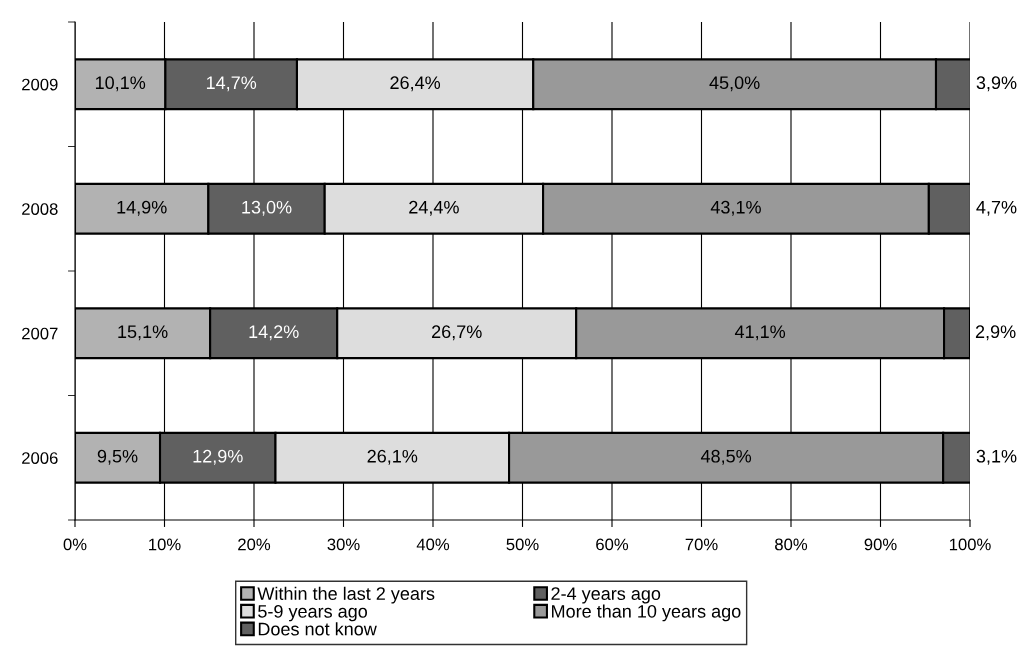 This screenshot has height=671, width=1030. Describe the element at coordinates (40, 209) in the screenshot. I see `y-tick-label: 2008` at that location.